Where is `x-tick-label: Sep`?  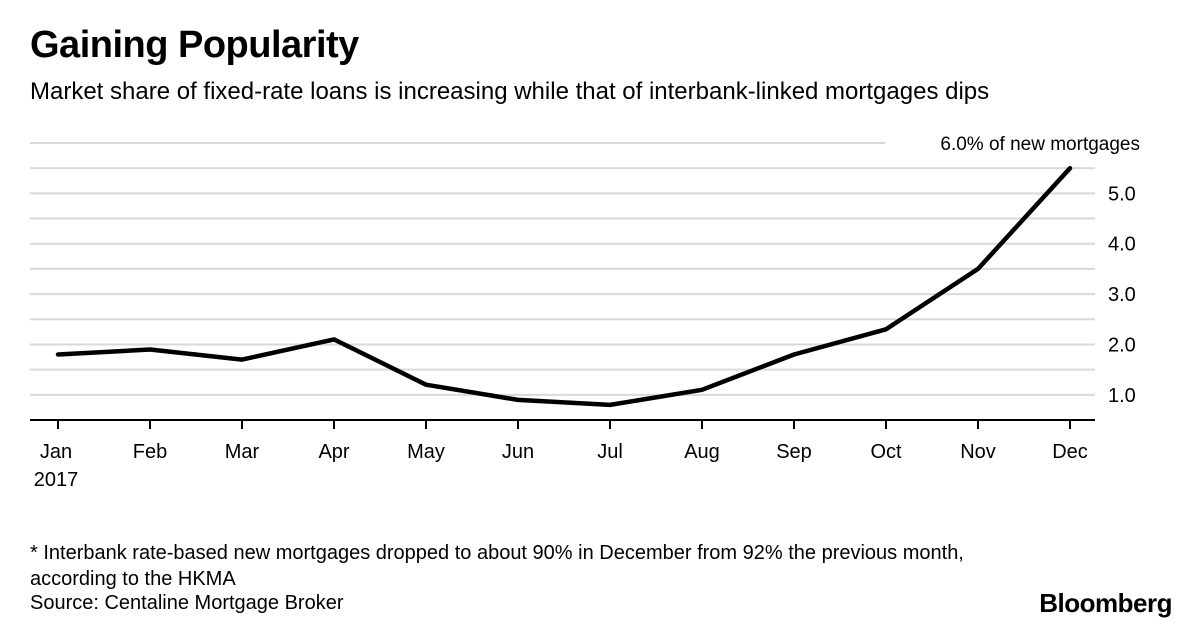
x-tick-label: Sep is located at coordinates (794, 452).